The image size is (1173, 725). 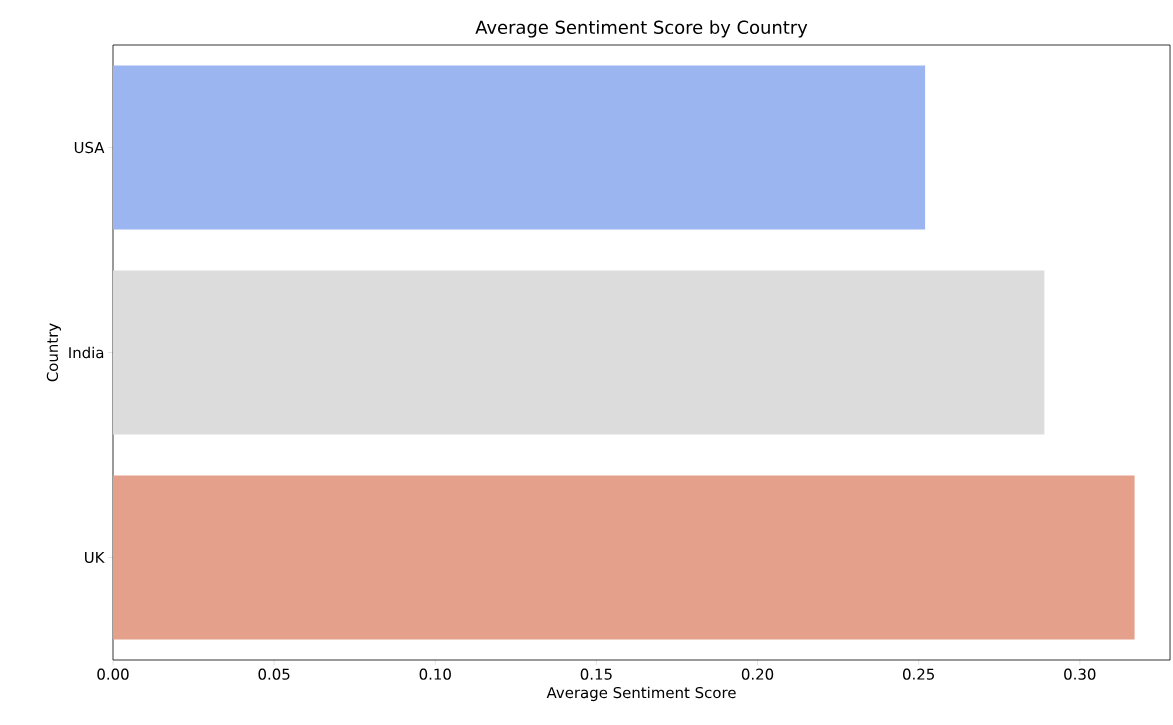 I want to click on y-axis-title: Country, so click(x=53, y=352).